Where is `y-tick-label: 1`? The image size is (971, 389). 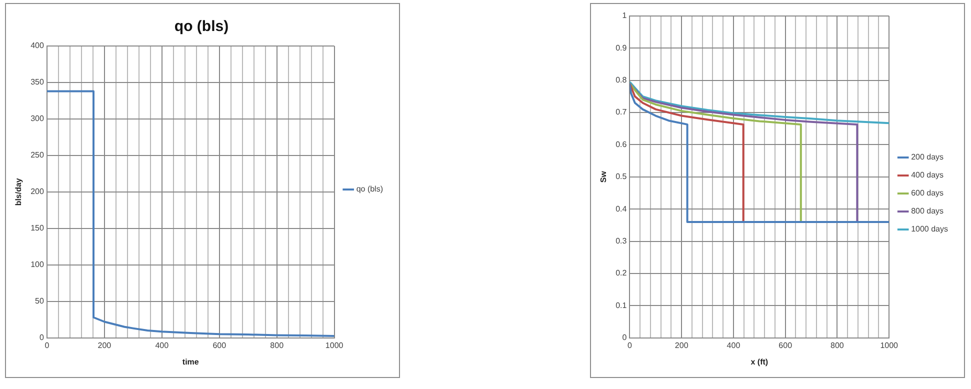
y-tick-label: 1 is located at coordinates (625, 15).